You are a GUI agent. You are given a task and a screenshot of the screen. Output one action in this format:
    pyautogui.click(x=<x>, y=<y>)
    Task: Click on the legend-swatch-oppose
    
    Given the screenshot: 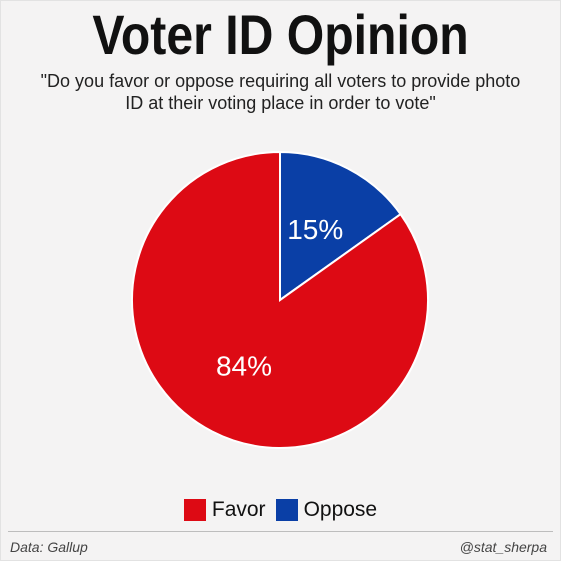 What is the action you would take?
    pyautogui.click(x=286, y=510)
    